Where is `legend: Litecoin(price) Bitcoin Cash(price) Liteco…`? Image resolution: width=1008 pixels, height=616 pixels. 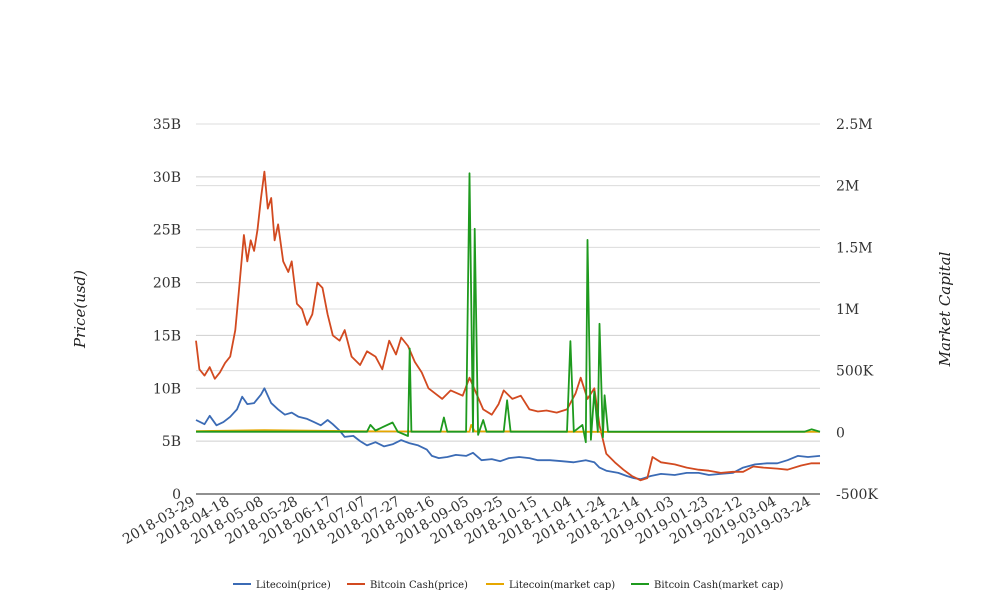
legend: Litecoin(price) Bitcoin Cash(price) Liteco… is located at coordinates (508, 585).